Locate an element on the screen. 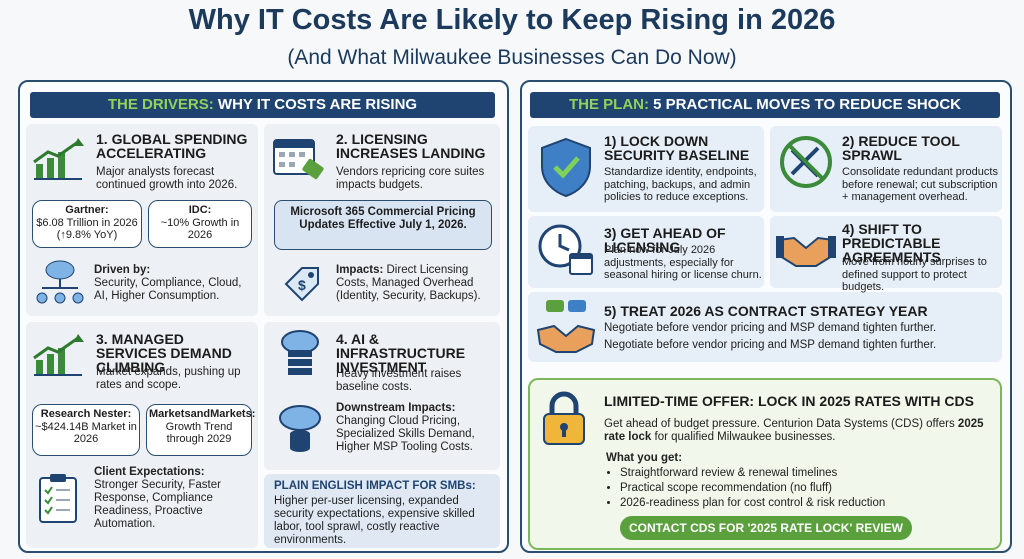  heading-text: 5 PRACTICAL MOVES TO REDUCE SHOCK is located at coordinates (807, 104).